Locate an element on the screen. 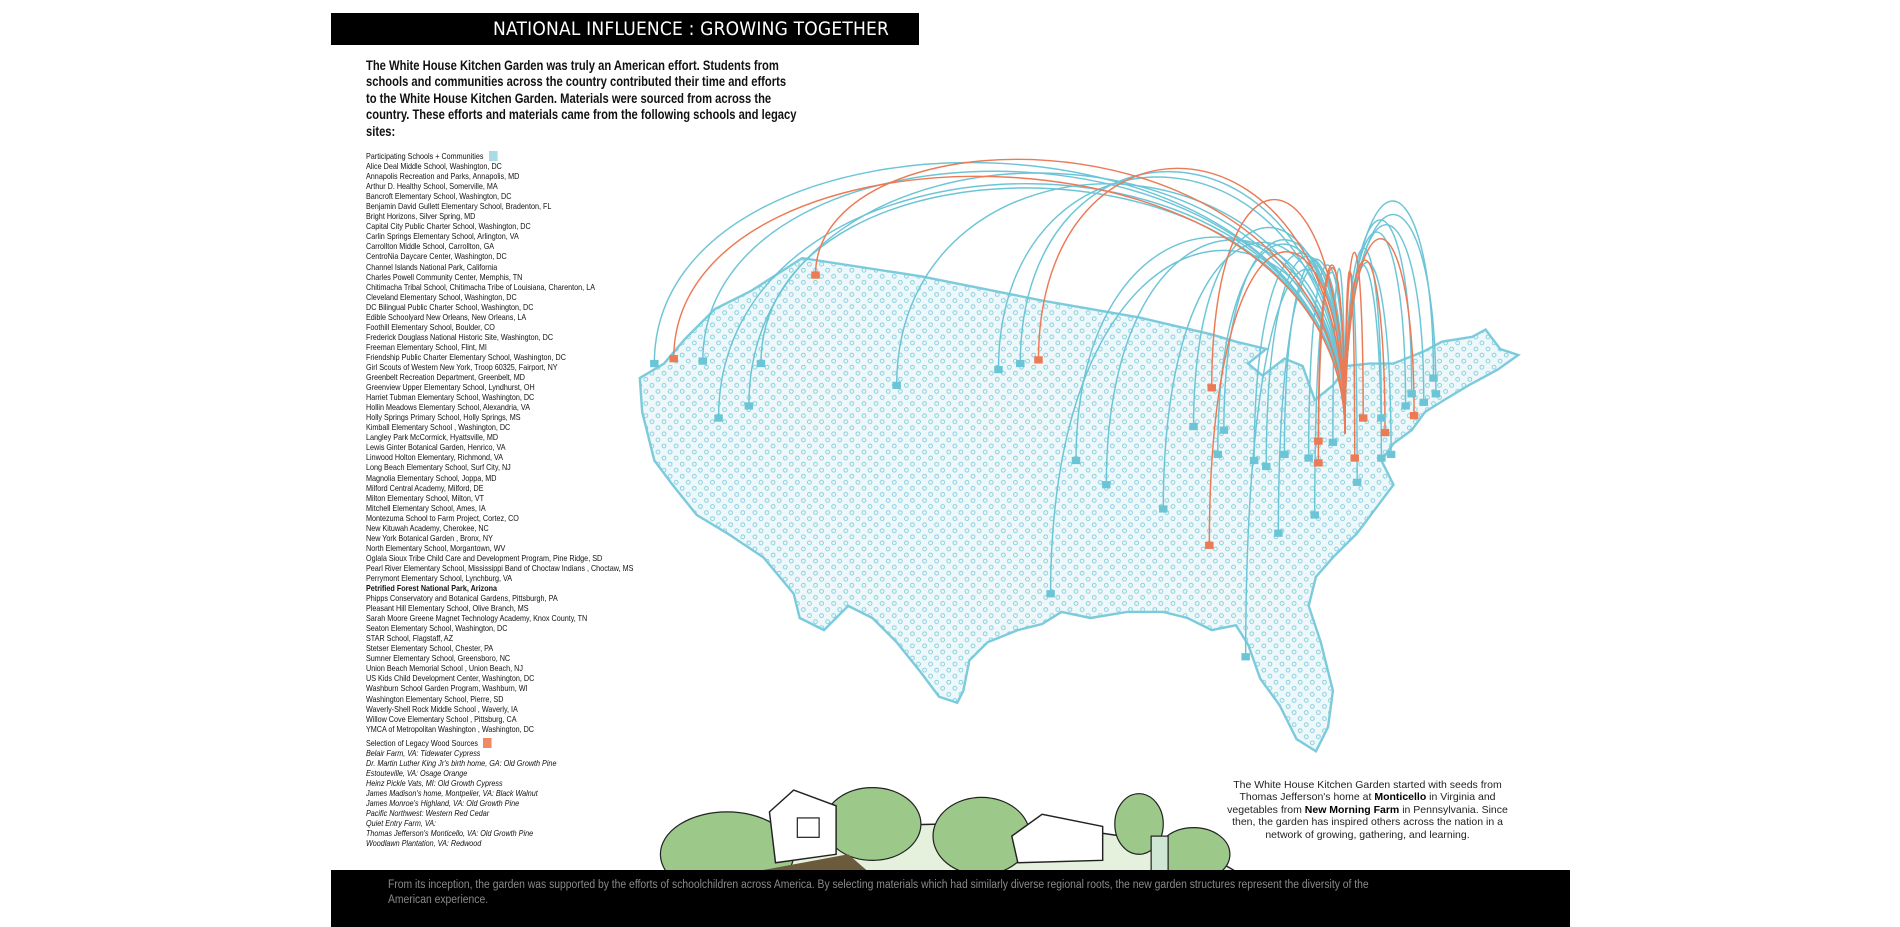  school-item: Langley Park McCormick, Hyattsville, MD is located at coordinates (432, 437).